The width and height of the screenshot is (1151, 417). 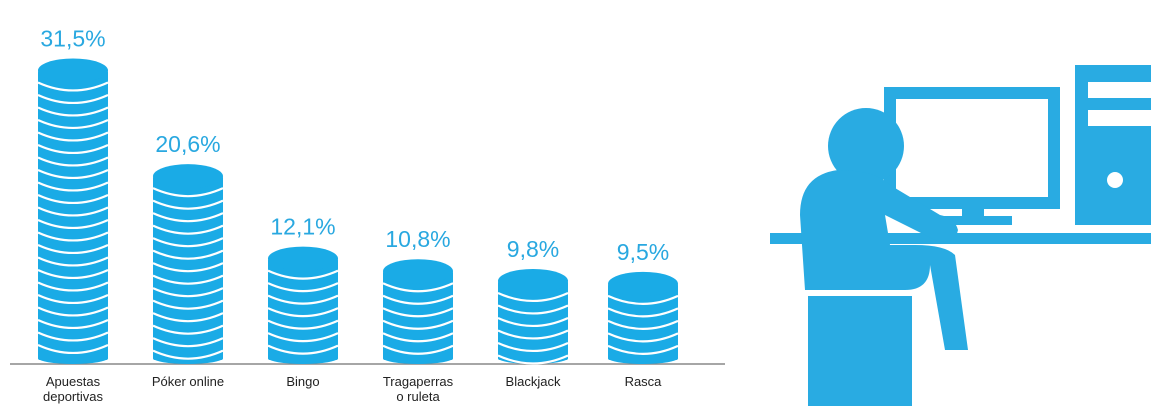 I want to click on monitor-base, so click(x=975, y=220).